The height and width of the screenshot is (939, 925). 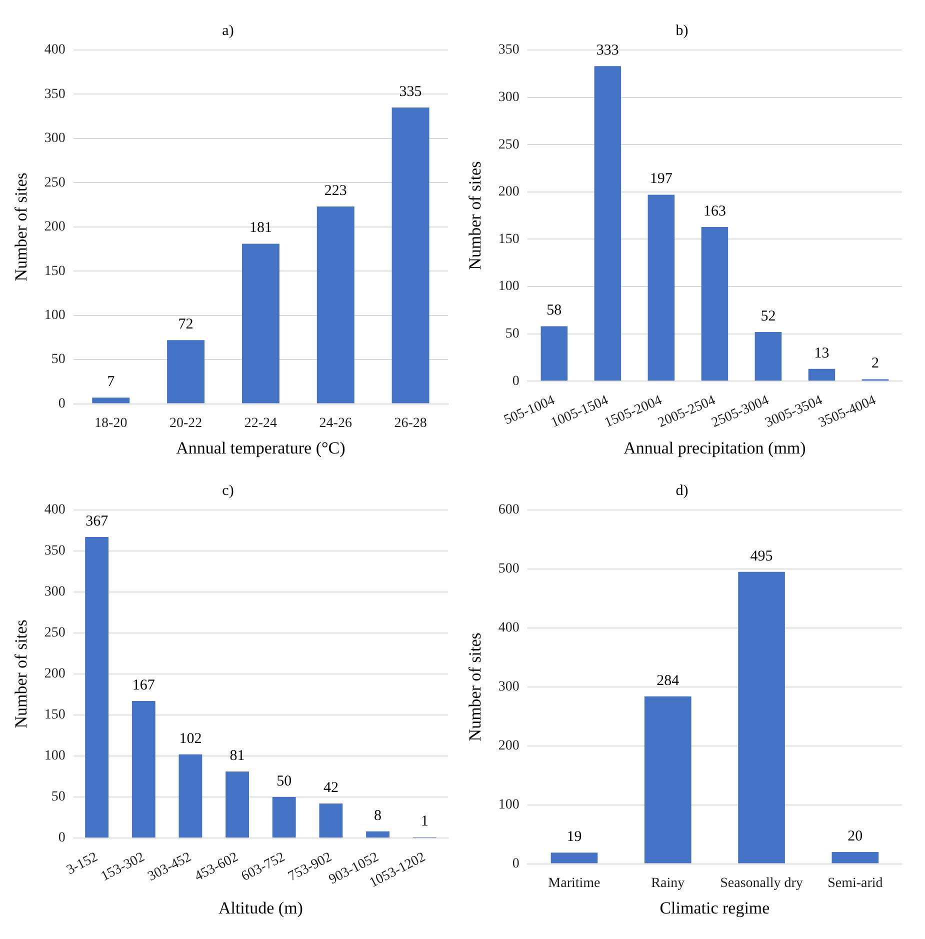 What do you see at coordinates (682, 490) in the screenshot?
I see `chart-title: d)` at bounding box center [682, 490].